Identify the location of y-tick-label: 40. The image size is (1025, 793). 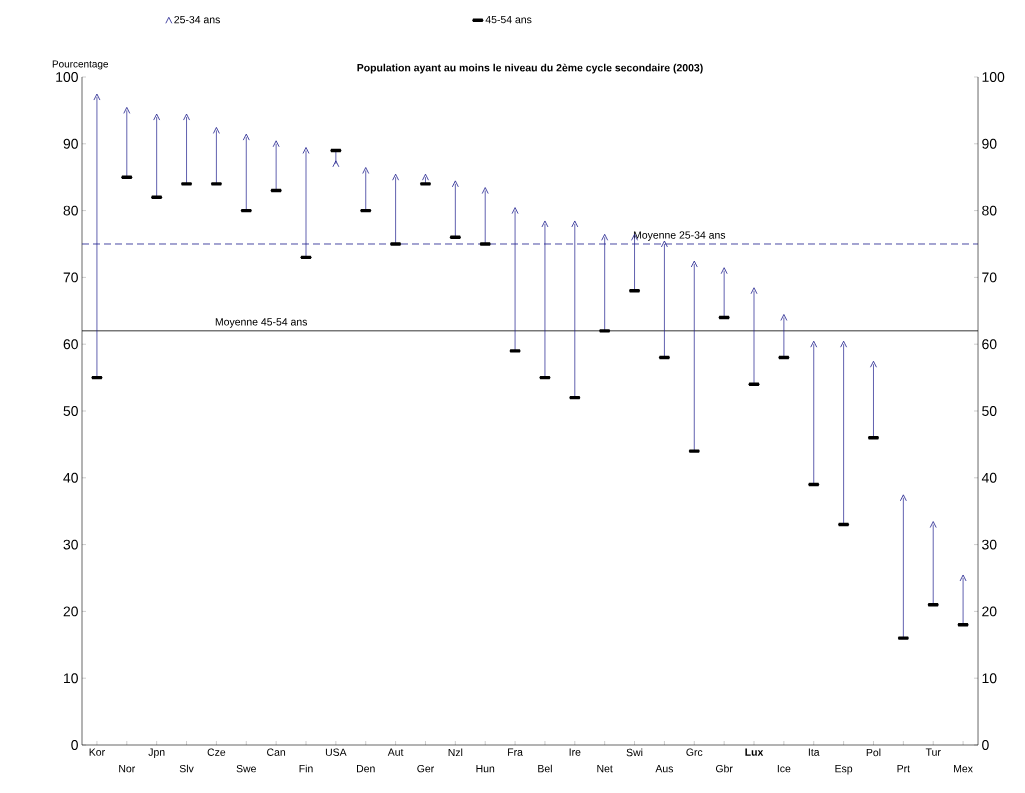
(70, 477).